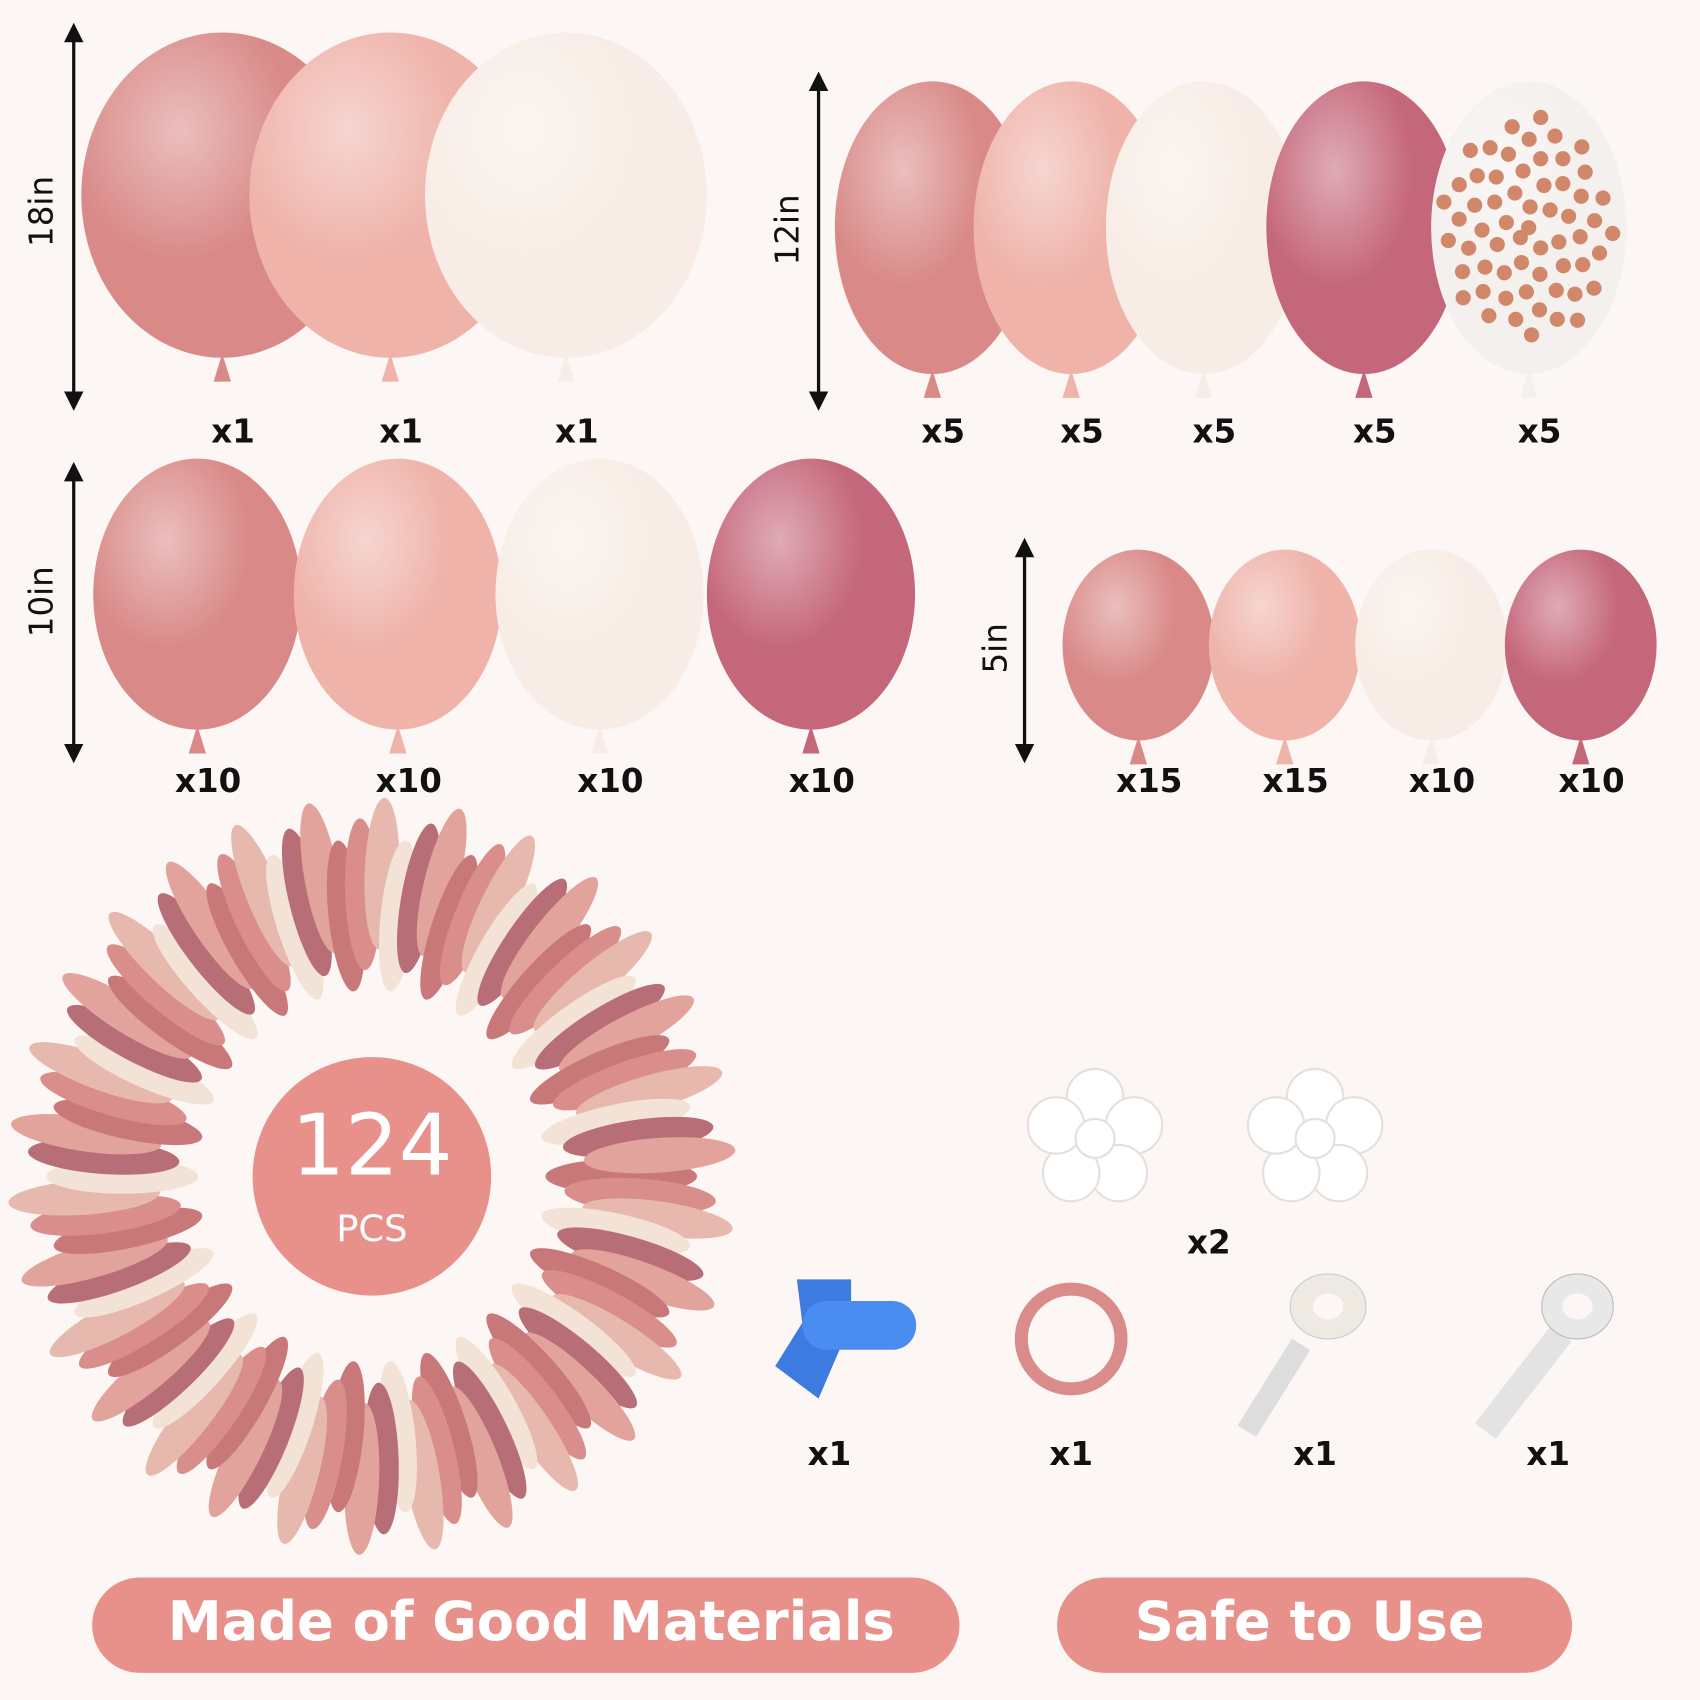 This screenshot has height=1700, width=1700. I want to click on badge-text: Safe to Use, so click(1310, 1621).